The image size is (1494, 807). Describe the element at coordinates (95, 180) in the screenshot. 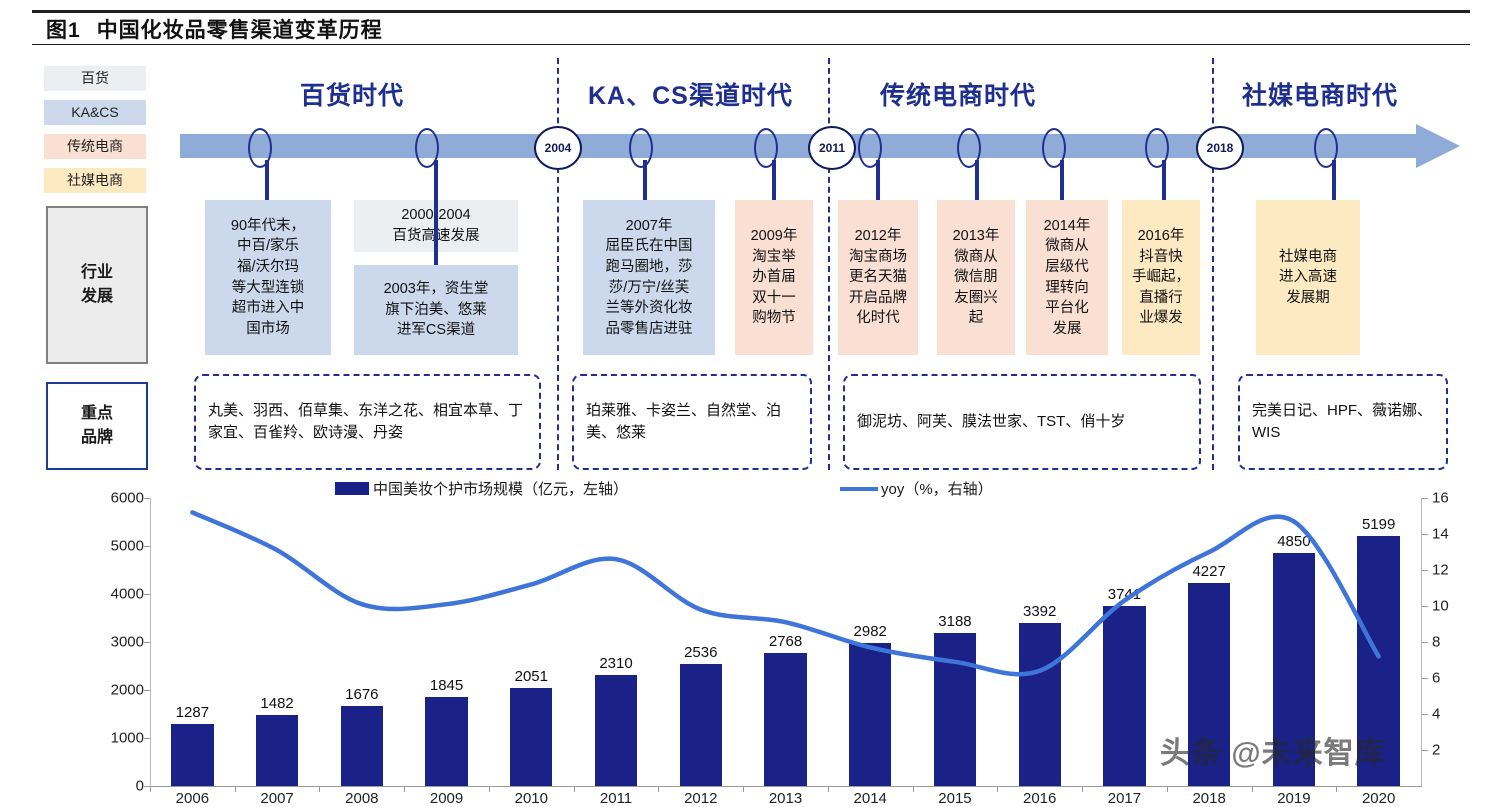

I see `channel-legend-chip-3: 社媒电商` at that location.